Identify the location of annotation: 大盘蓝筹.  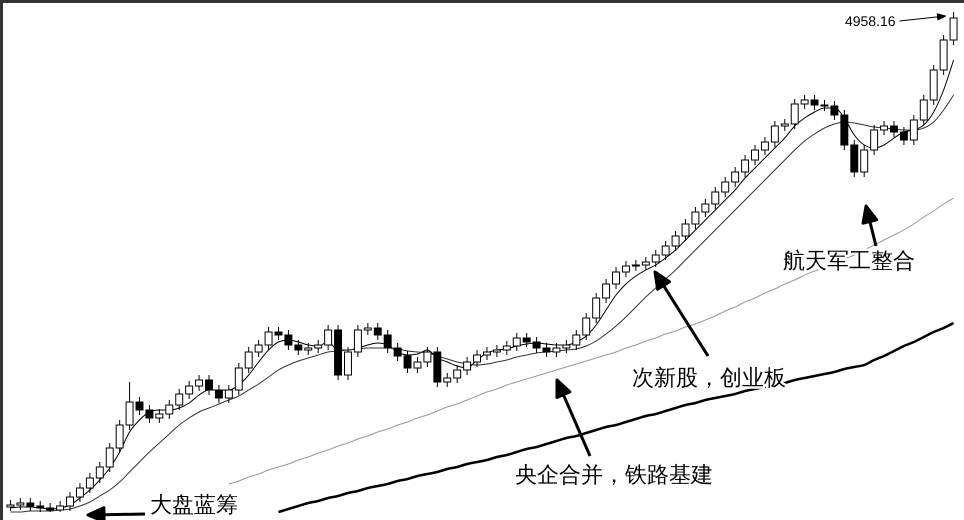
(194, 505).